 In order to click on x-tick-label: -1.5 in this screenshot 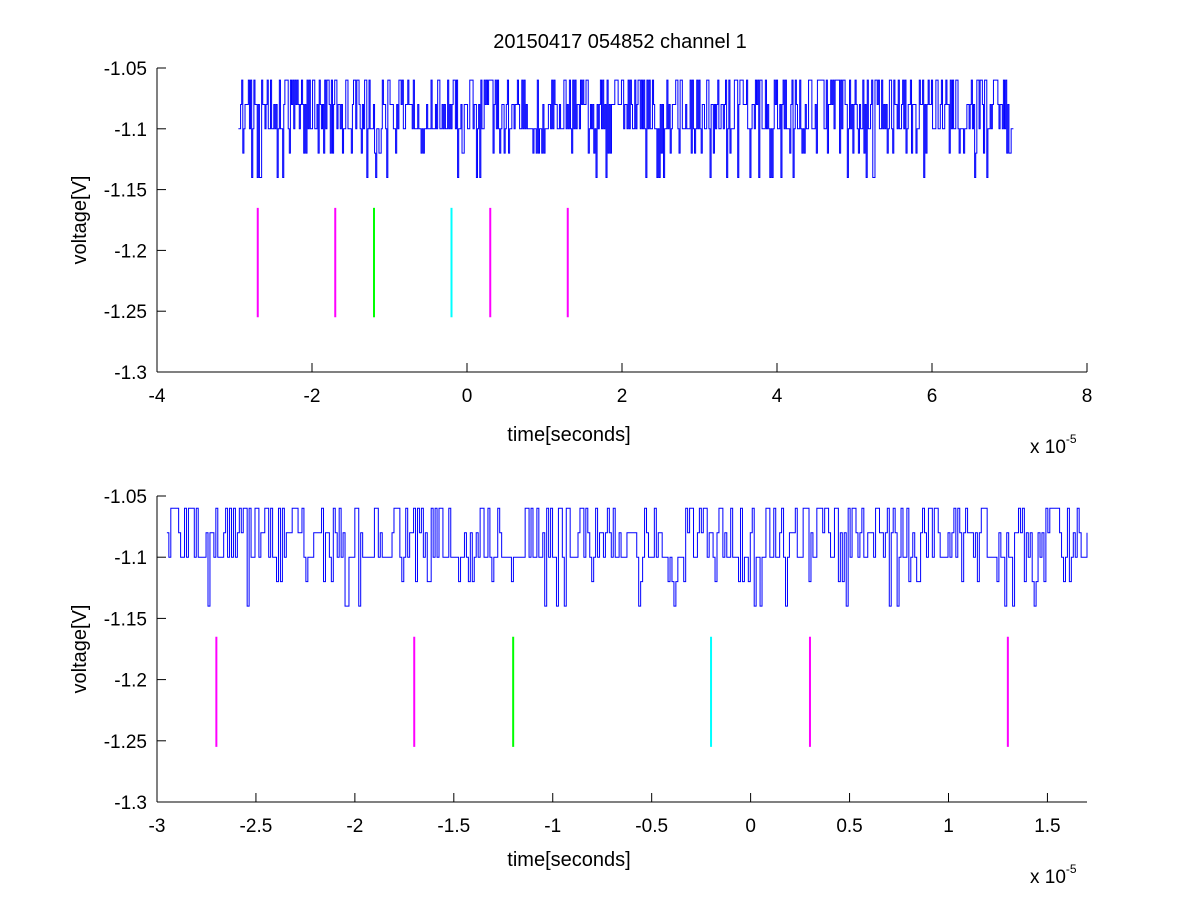, I will do `click(453, 826)`.